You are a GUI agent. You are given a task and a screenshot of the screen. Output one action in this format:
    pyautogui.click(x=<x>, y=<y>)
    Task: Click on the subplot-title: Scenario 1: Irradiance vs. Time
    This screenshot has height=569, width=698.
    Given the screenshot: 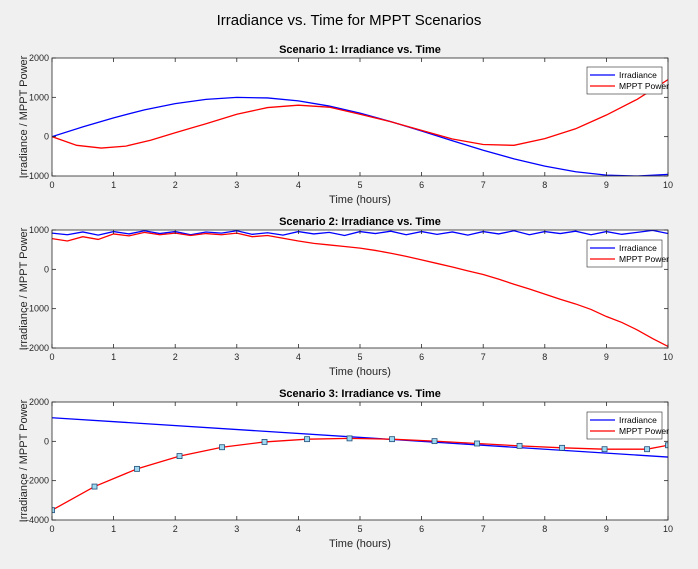 What is the action you would take?
    pyautogui.click(x=360, y=50)
    